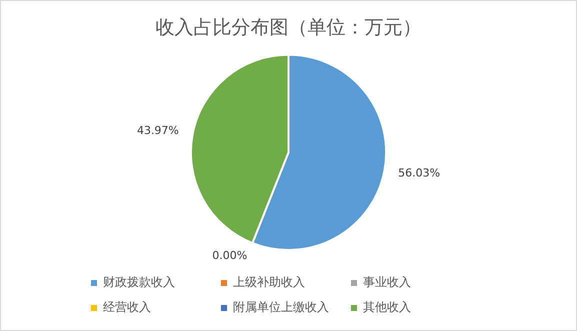 The height and width of the screenshot is (331, 577). Describe the element at coordinates (289, 27) in the screenshot. I see `chart-title: 收入占比分布图（单位：万元）` at that location.